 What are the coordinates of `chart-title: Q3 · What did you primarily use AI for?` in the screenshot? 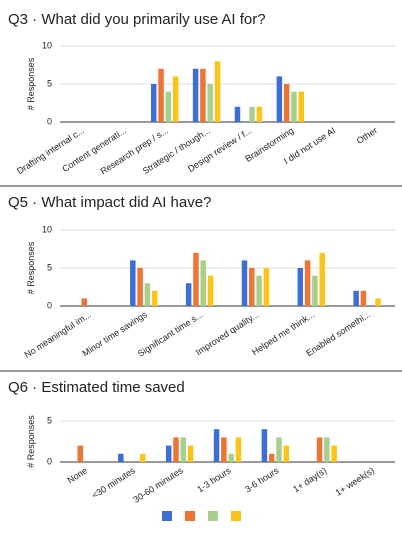 It's located at (137, 19).